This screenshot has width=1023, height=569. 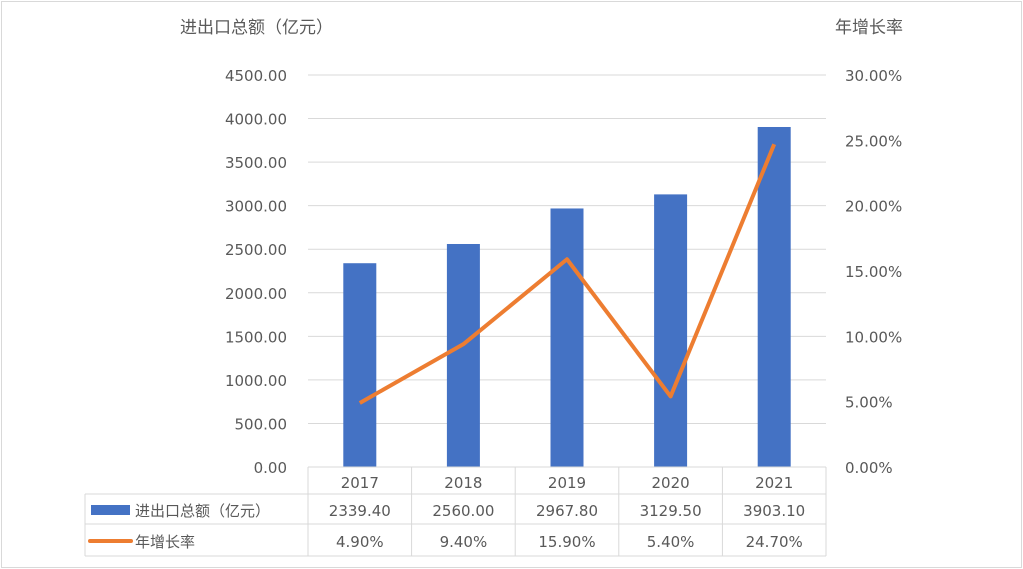 What do you see at coordinates (256, 207) in the screenshot?
I see `left-tick-label: 3000.00` at bounding box center [256, 207].